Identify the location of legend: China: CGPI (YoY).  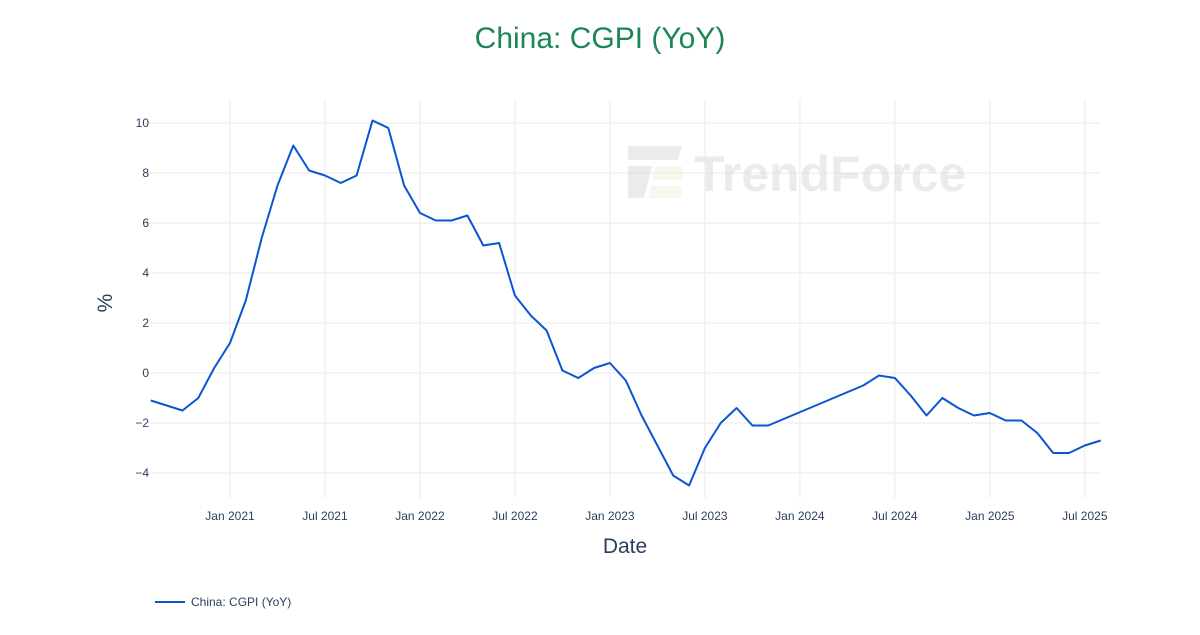
(223, 602).